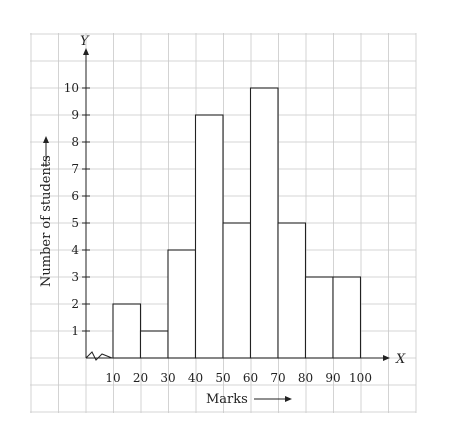 This screenshot has width=450, height=448. What do you see at coordinates (75, 250) in the screenshot?
I see `y-tick-label: 4` at bounding box center [75, 250].